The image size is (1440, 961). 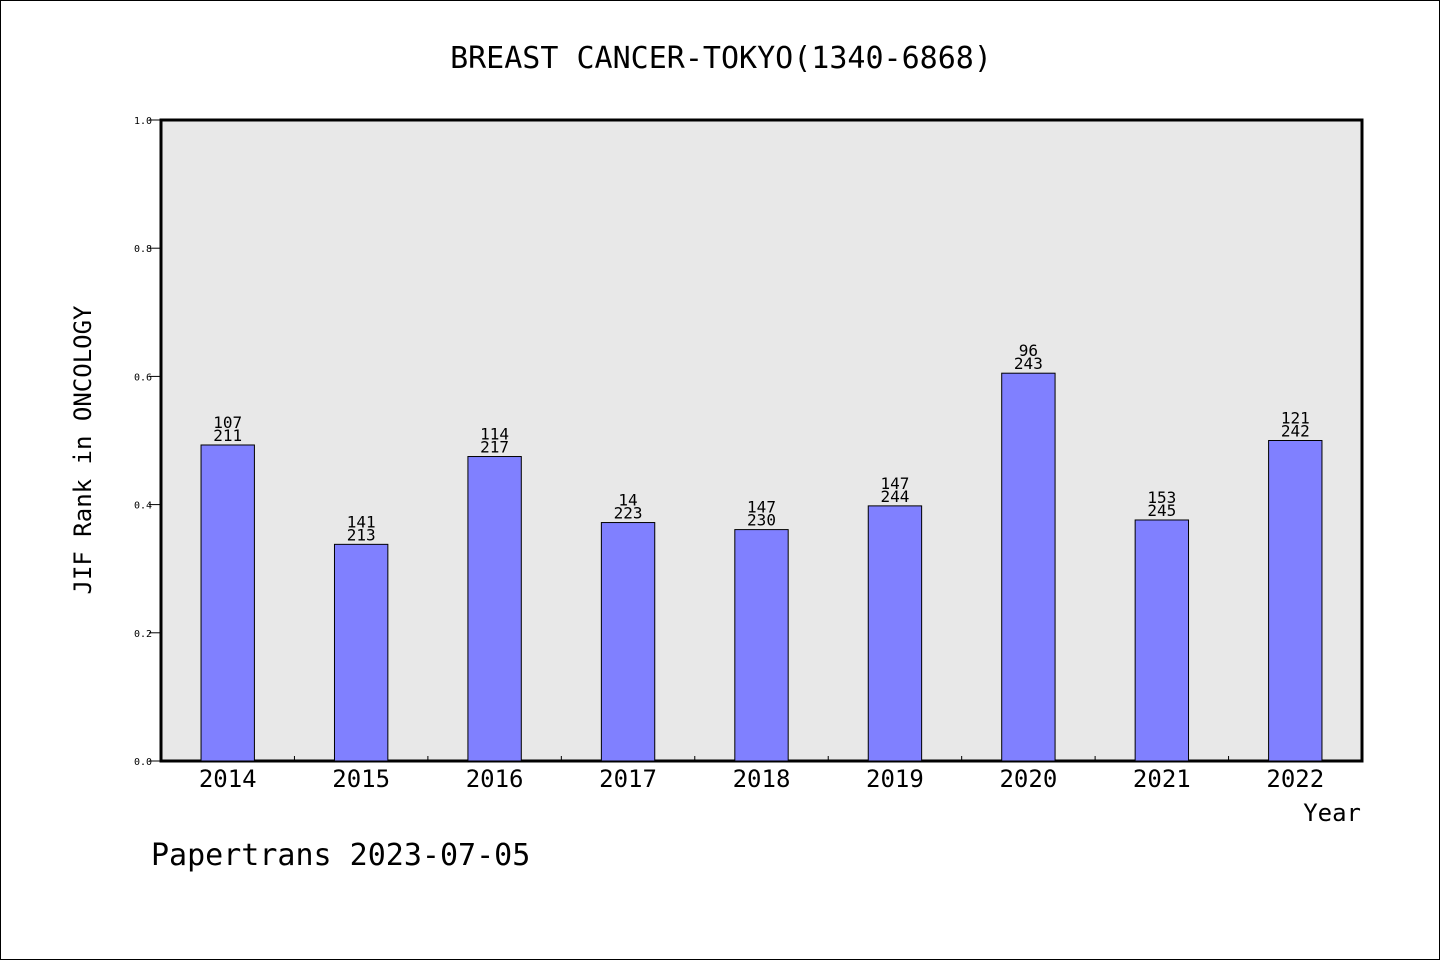 What do you see at coordinates (143, 377) in the screenshot?
I see `y-tick-label: 0.6` at bounding box center [143, 377].